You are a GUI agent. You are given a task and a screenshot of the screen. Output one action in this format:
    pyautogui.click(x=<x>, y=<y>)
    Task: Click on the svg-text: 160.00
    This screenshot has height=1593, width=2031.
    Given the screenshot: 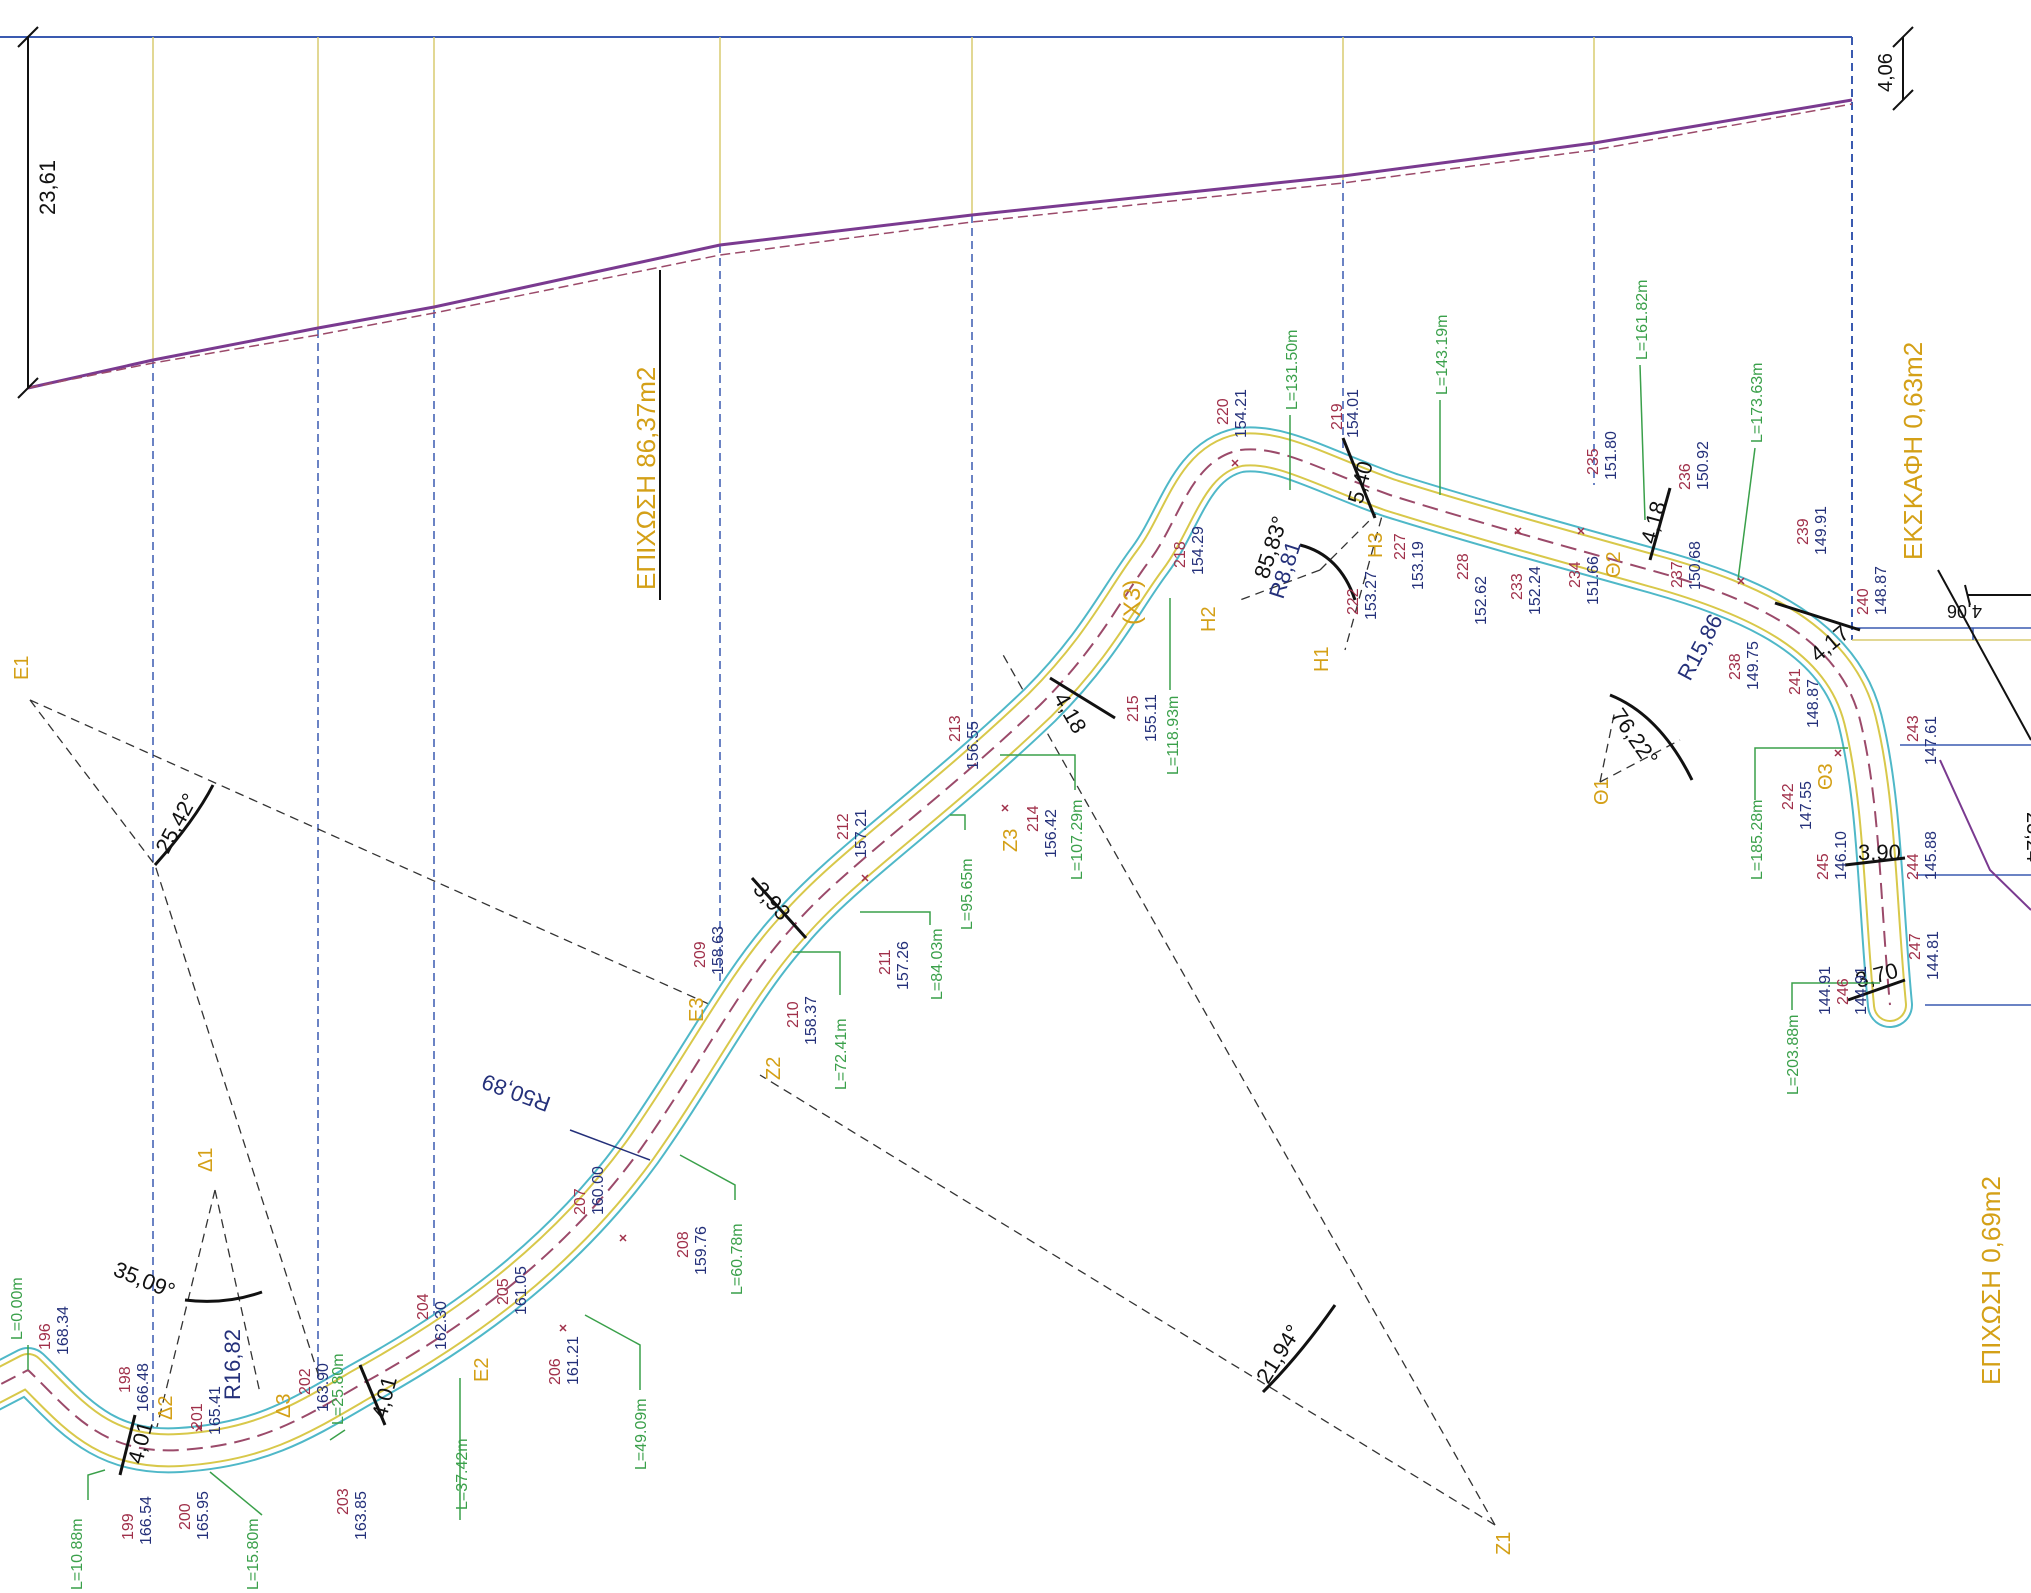 What is the action you would take?
    pyautogui.click(x=598, y=1190)
    